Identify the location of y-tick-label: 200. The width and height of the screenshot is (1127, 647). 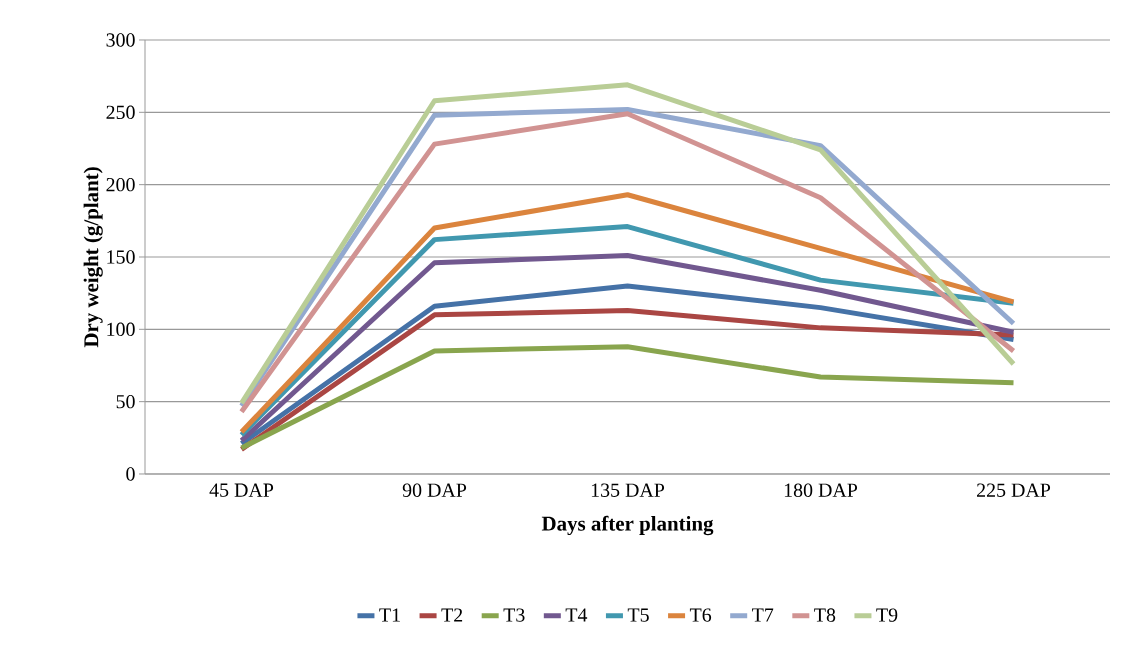
(120, 184).